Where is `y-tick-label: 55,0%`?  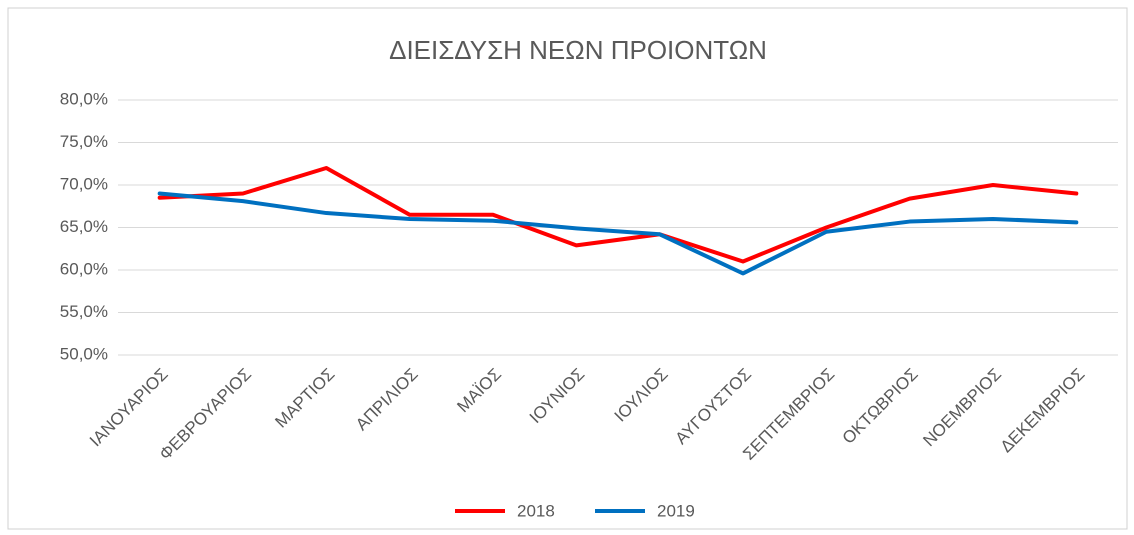
y-tick-label: 55,0% is located at coordinates (84, 311).